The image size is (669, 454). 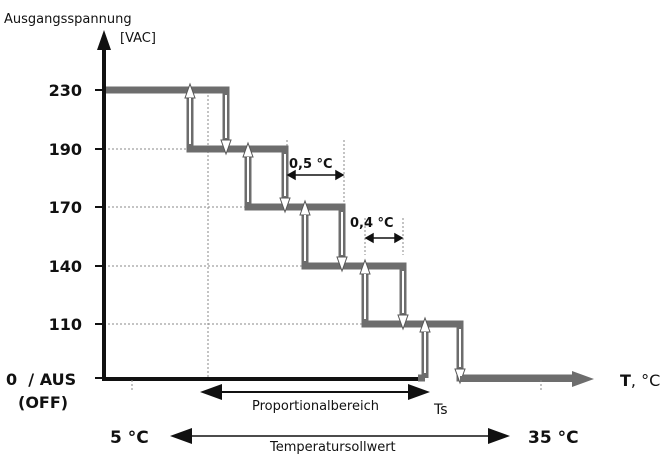 I want to click on y-label-190: 190, so click(x=65, y=149).